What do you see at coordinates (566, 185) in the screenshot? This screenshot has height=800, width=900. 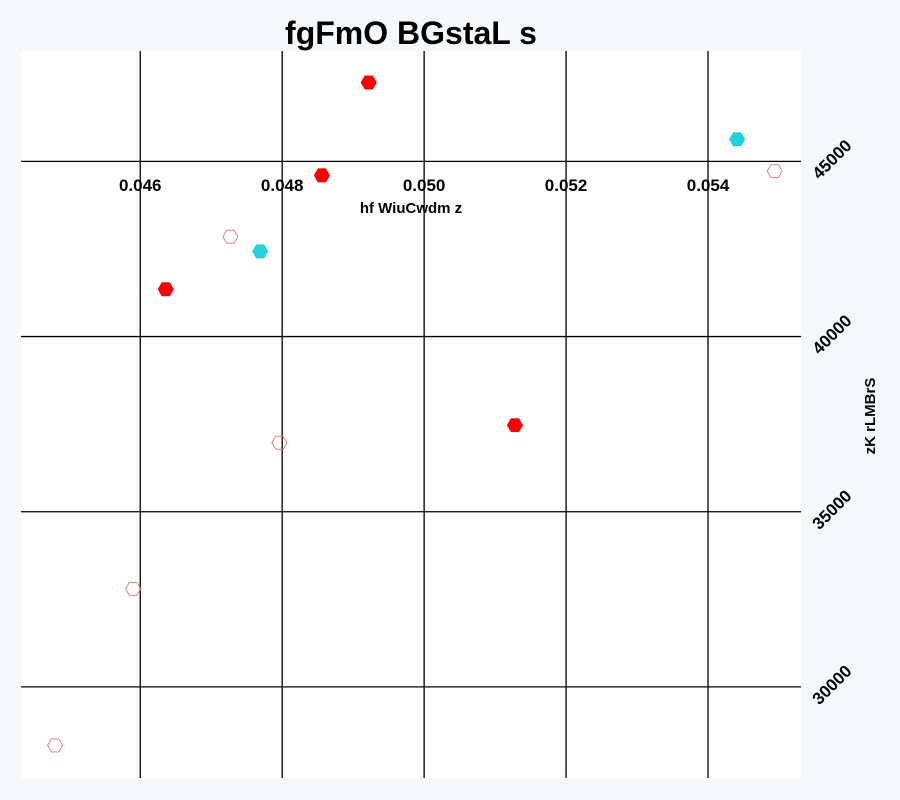 I see `x-tick-label: 0.052` at bounding box center [566, 185].